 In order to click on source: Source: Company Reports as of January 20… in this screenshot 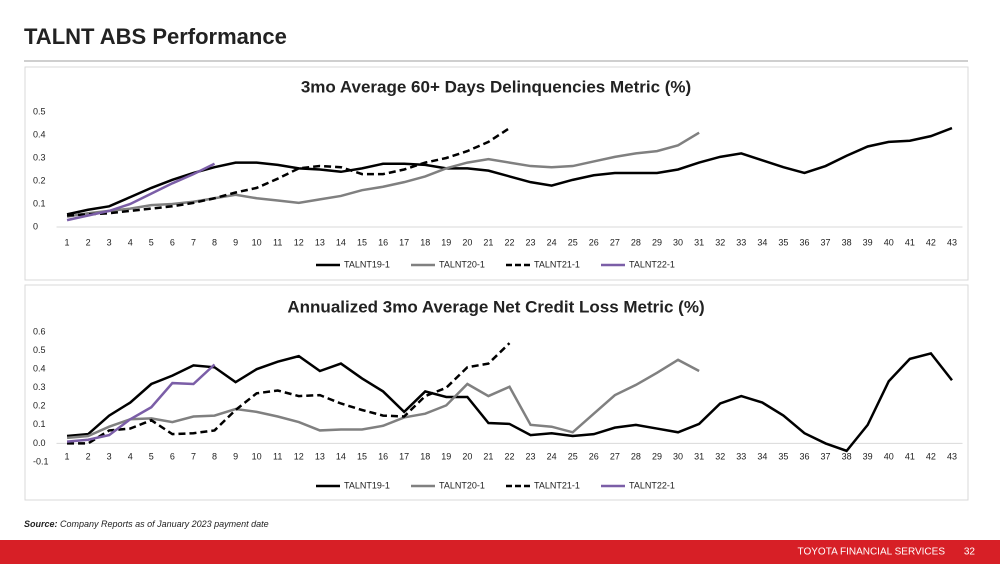, I will do `click(146, 524)`.